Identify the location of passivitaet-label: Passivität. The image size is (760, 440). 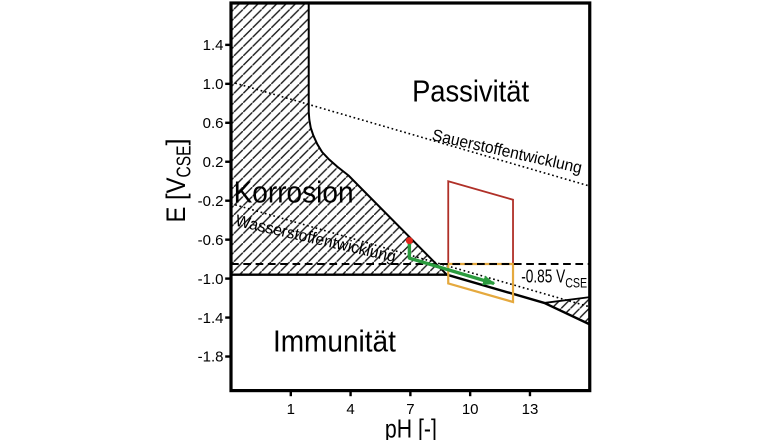
(470, 91).